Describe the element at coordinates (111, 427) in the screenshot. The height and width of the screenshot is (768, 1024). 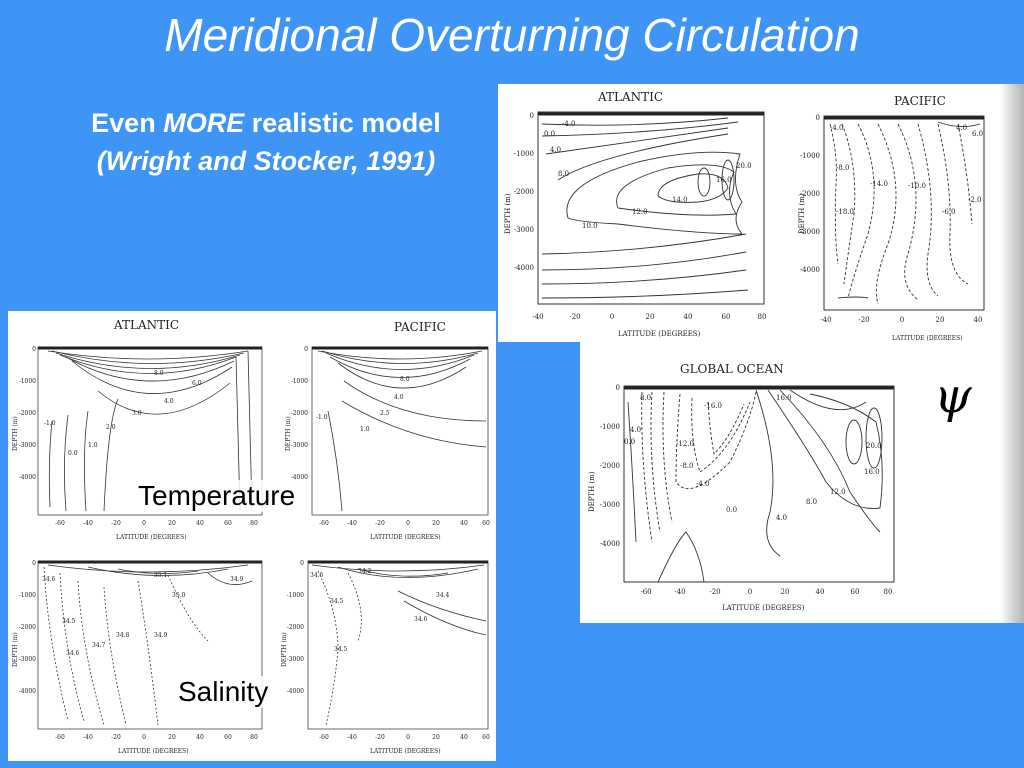
I see `contour-label: 2.0` at that location.